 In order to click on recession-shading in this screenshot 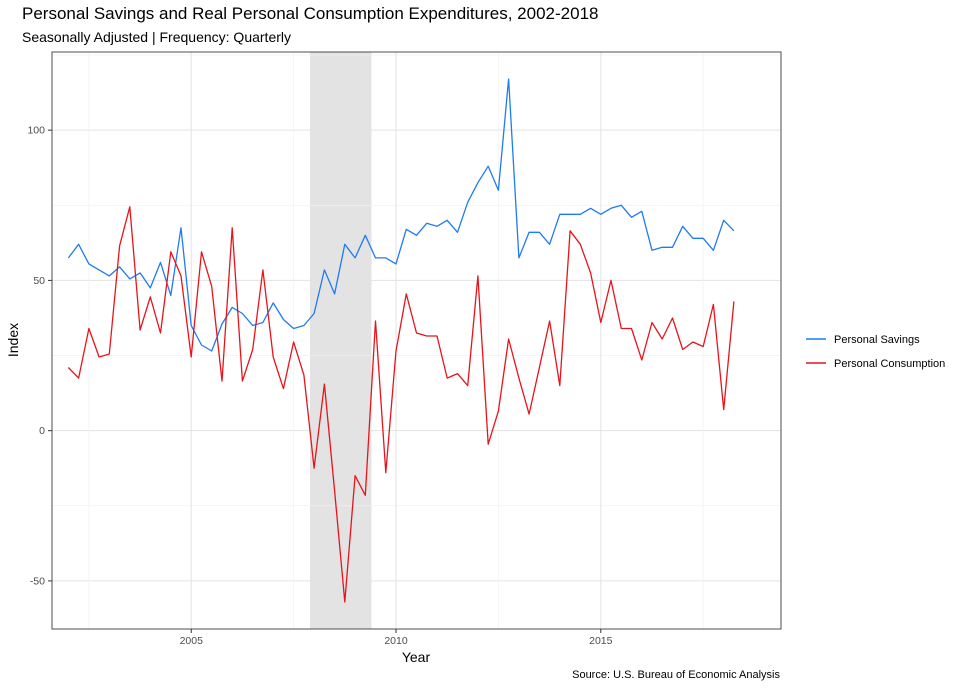, I will do `click(341, 340)`.